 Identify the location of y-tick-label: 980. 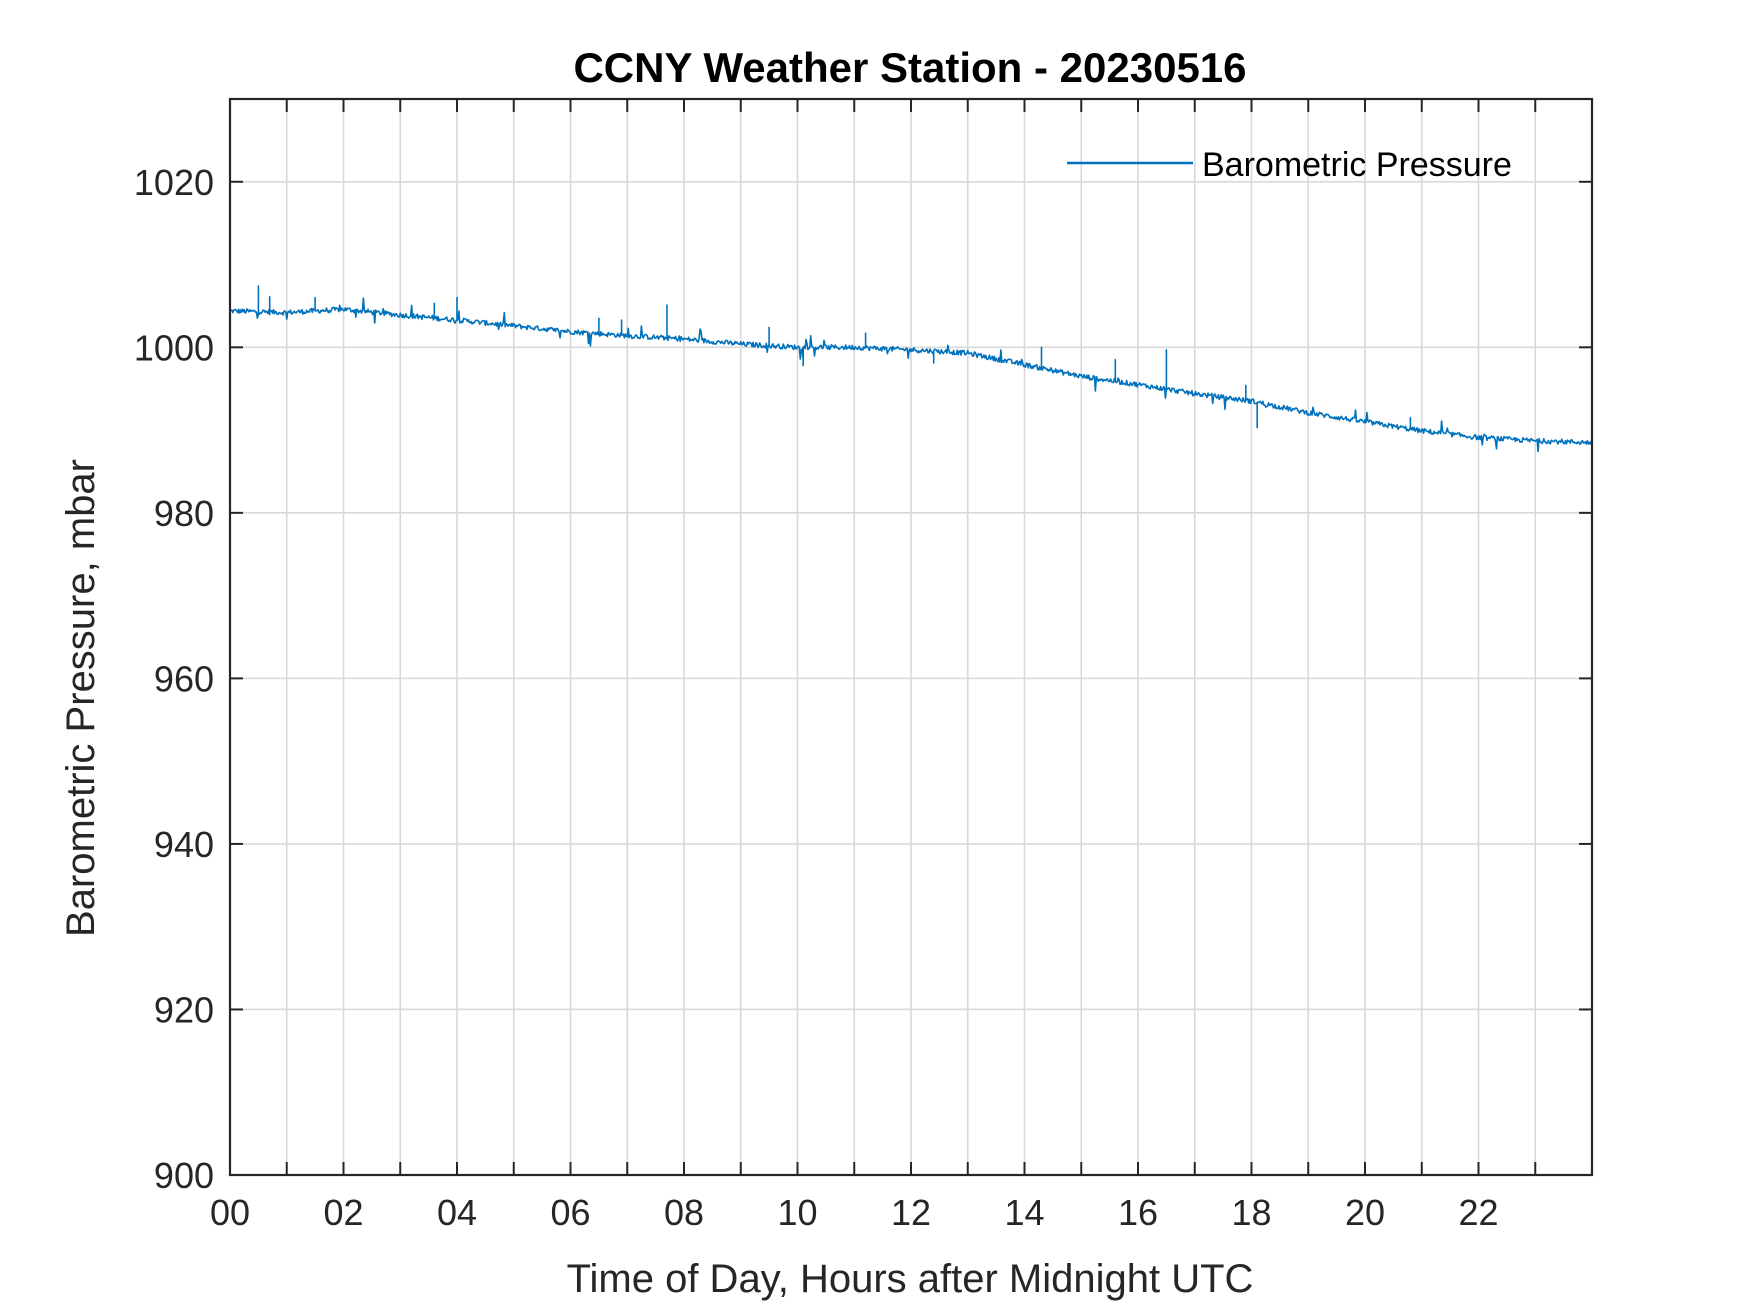
(184, 513).